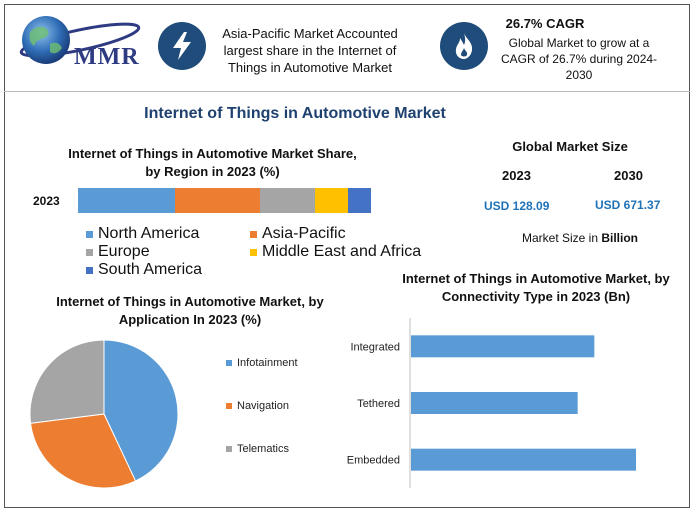  I want to click on legend-item-europe: Europe, so click(118, 252).